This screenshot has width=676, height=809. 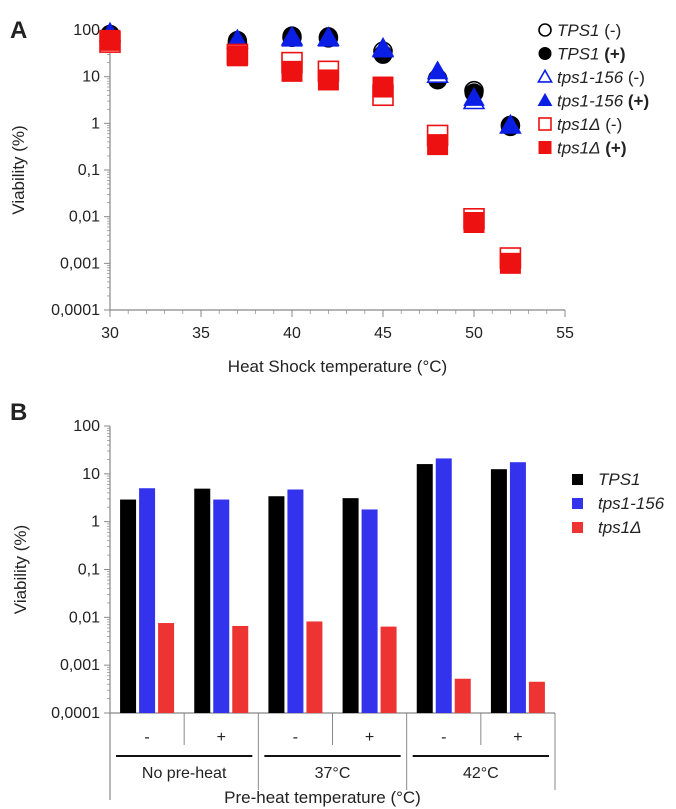 I want to click on legend-label: tps1-156, so click(x=631, y=503).